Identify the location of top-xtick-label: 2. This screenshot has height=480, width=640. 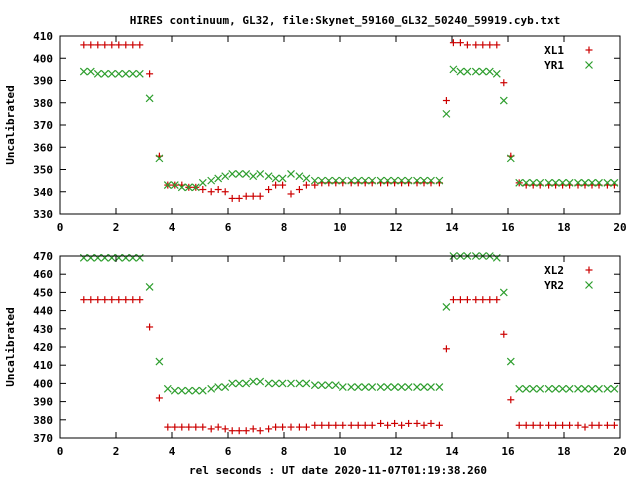
(116, 227).